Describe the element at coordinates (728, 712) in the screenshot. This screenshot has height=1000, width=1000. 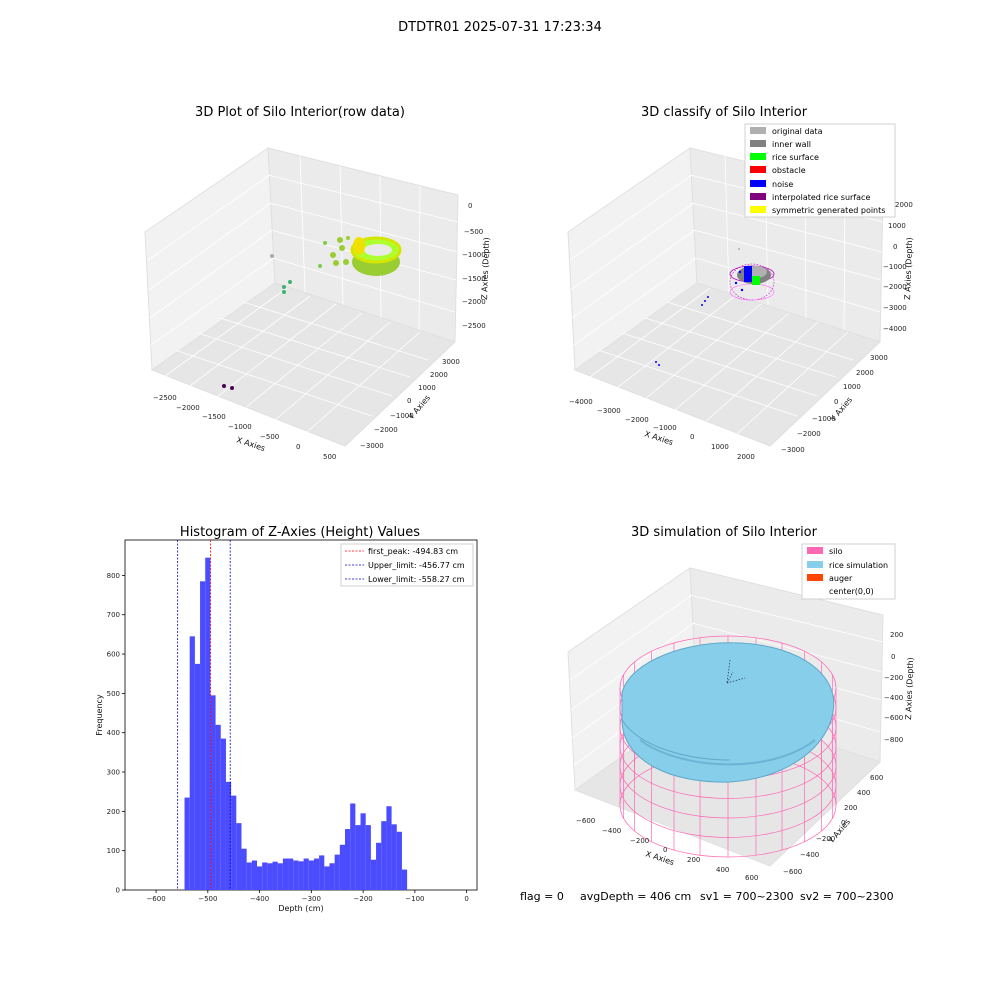
I see `rice-simulation-surface` at that location.